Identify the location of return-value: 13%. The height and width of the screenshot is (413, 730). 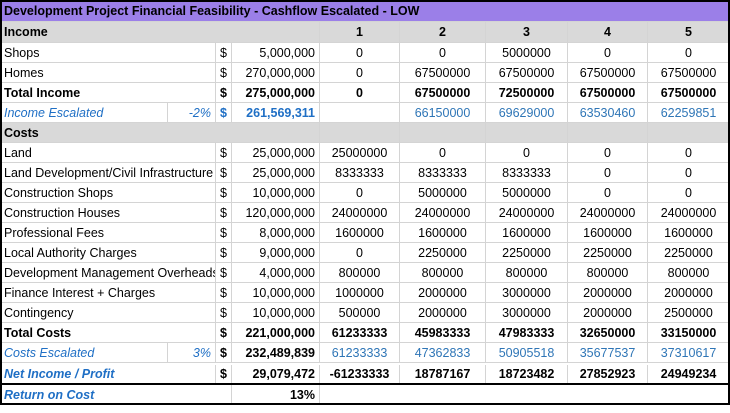
(276, 394).